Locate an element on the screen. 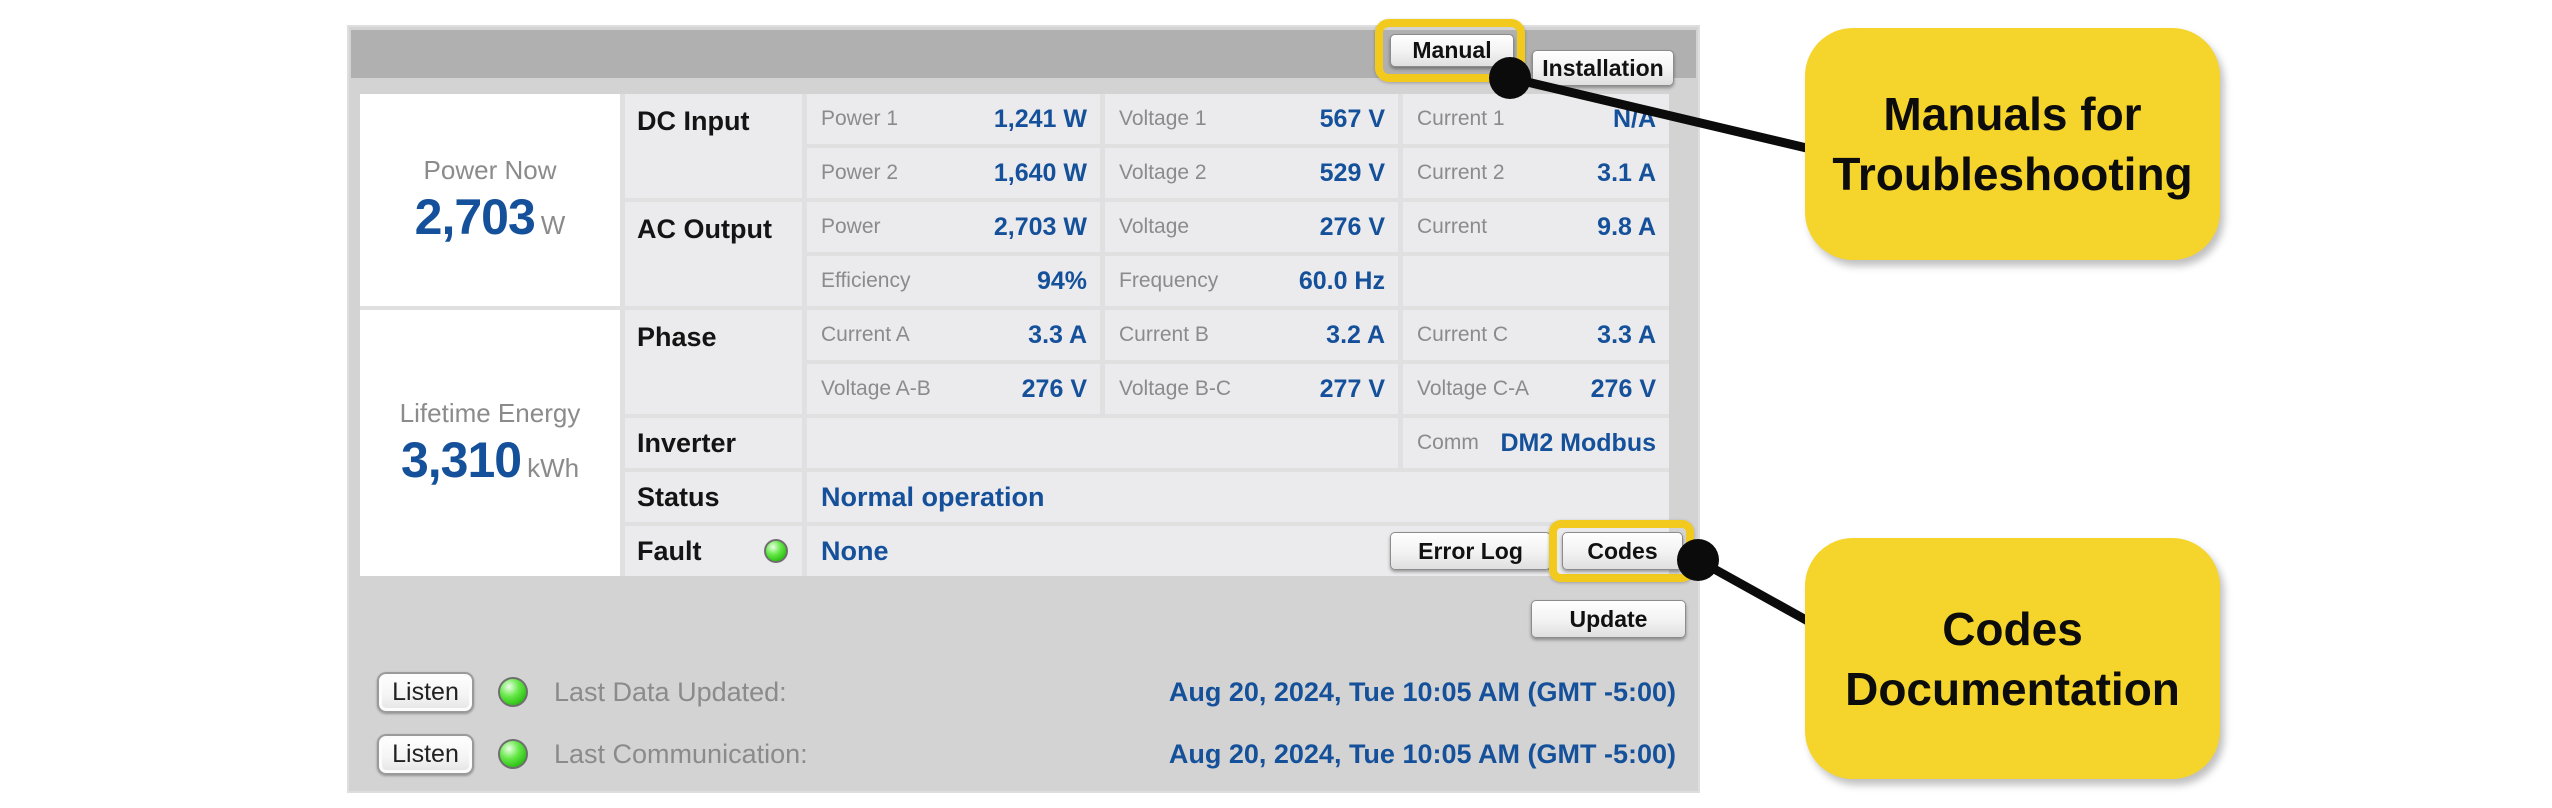 The height and width of the screenshot is (808, 2552). fault-cell: None Error Log Codes is located at coordinates (1250, 551).